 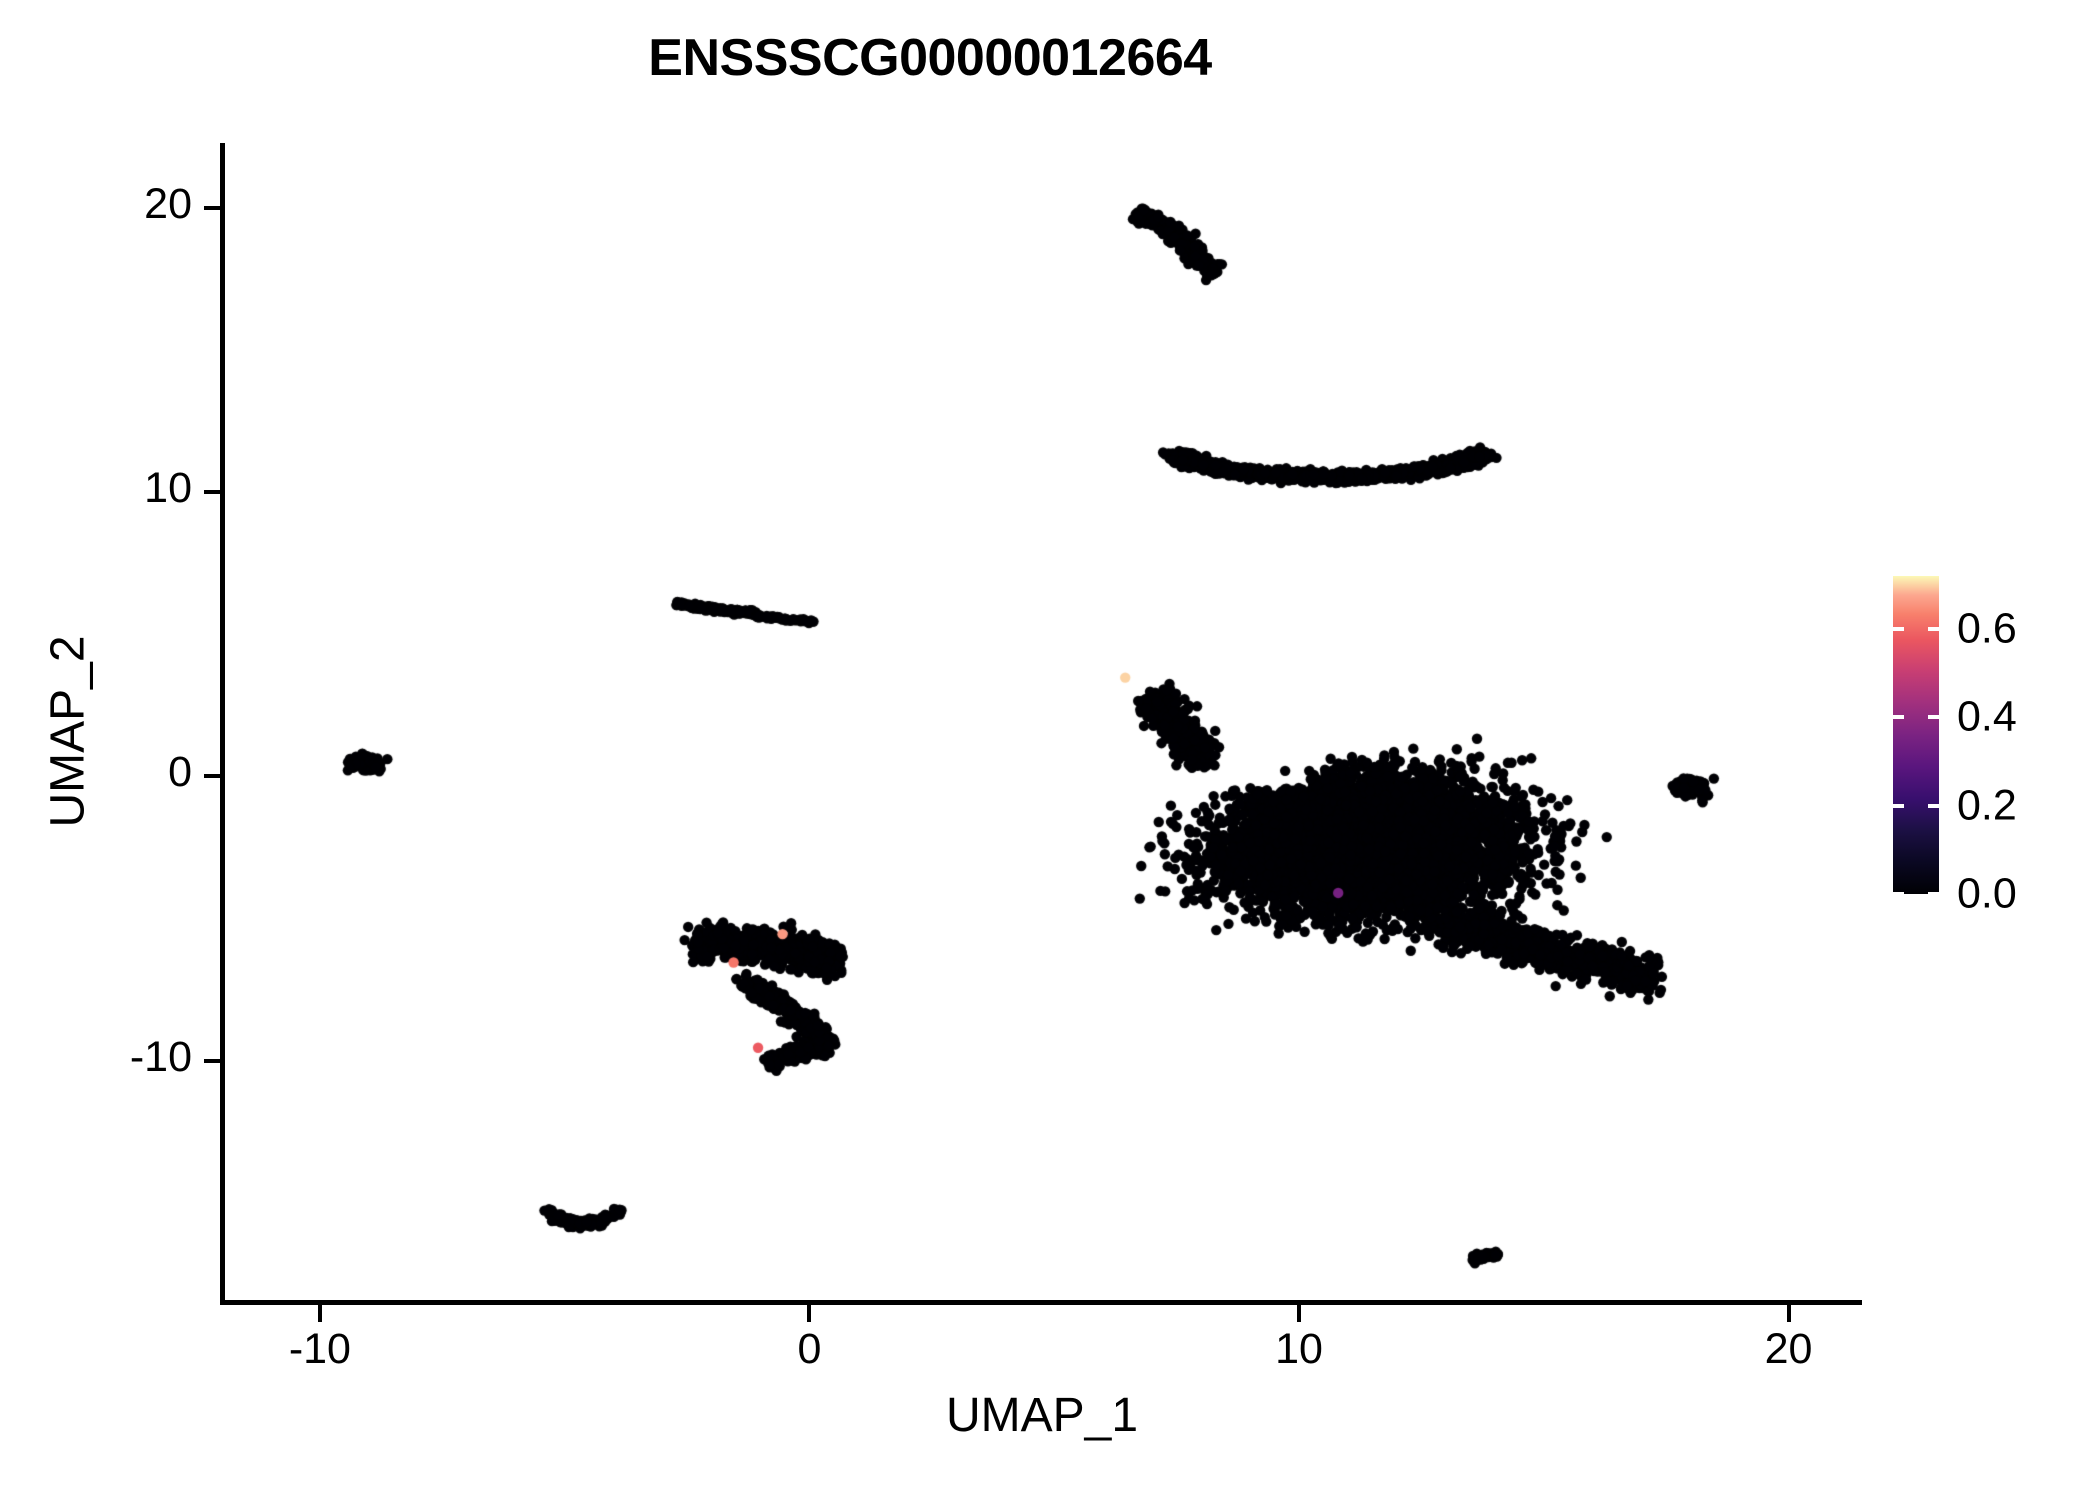 I want to click on colorbar-tick-label: 0.2, so click(x=1987, y=805).